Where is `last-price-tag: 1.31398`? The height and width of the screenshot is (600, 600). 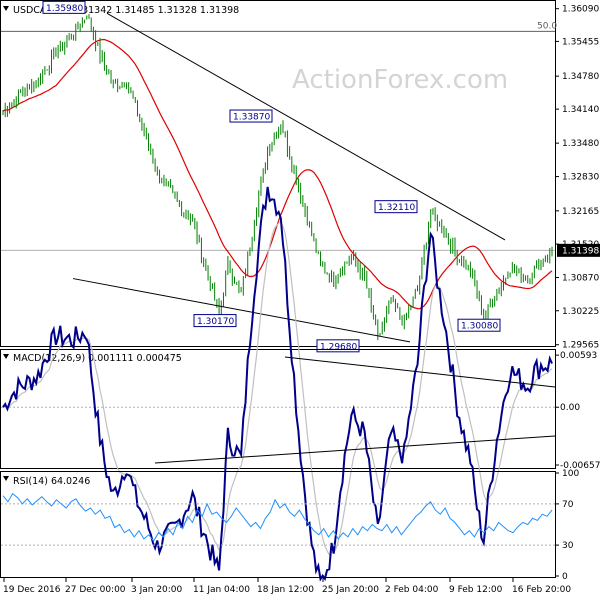 last-price-tag: 1.31398 is located at coordinates (578, 250).